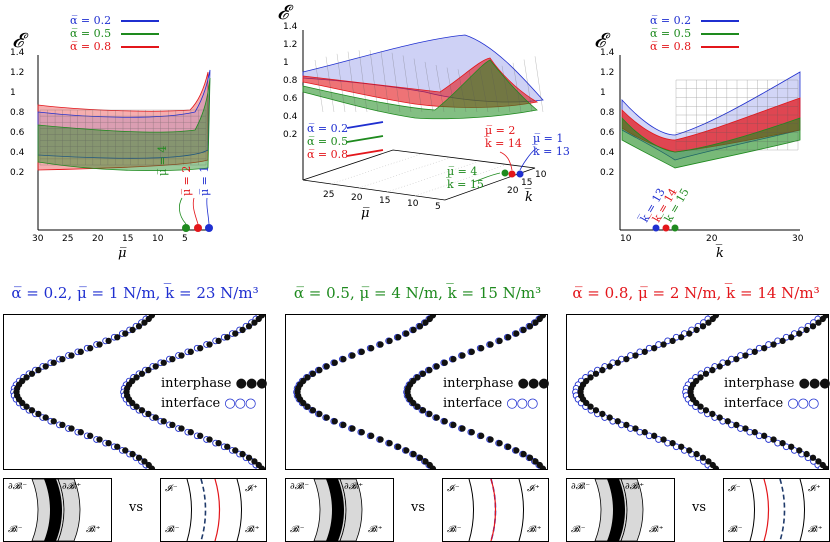 The image size is (830, 542). I want to click on legend-interface: interface ○○○, so click(208, 403).